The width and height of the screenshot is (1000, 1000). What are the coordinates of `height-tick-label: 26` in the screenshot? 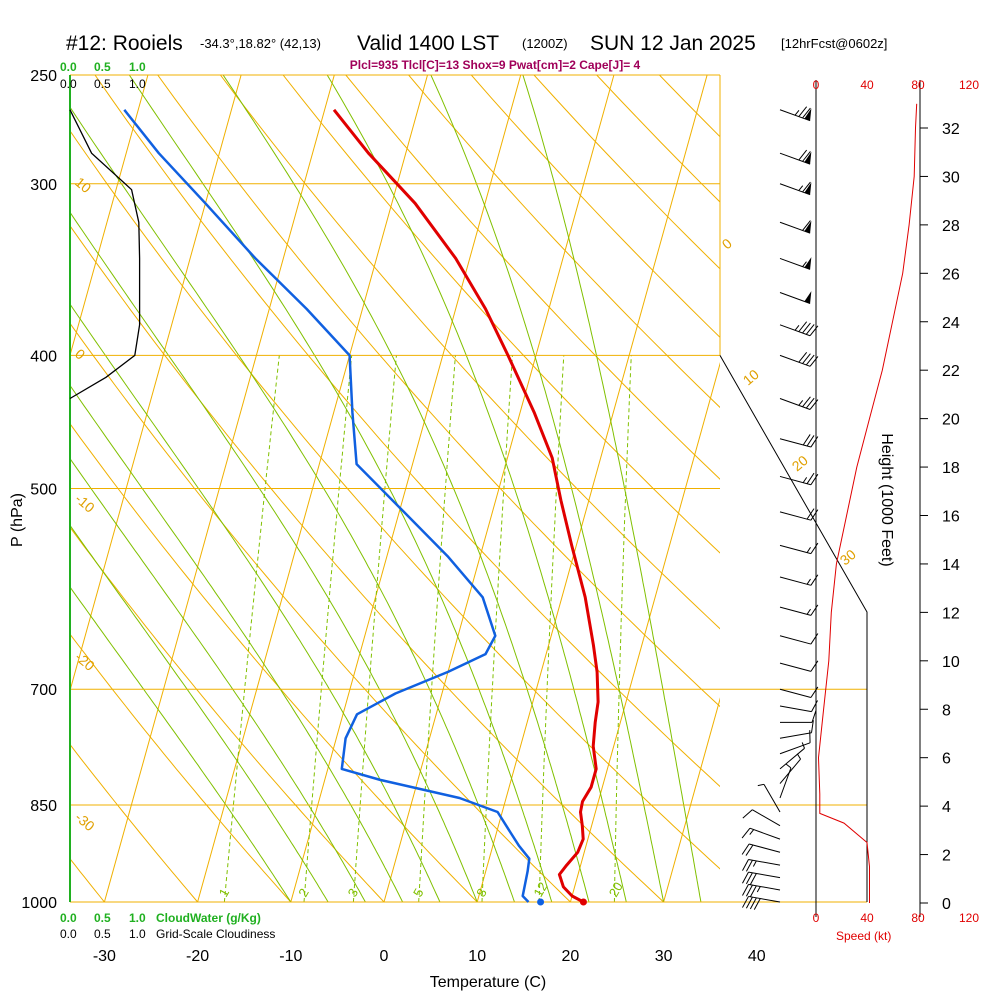 It's located at (951, 274).